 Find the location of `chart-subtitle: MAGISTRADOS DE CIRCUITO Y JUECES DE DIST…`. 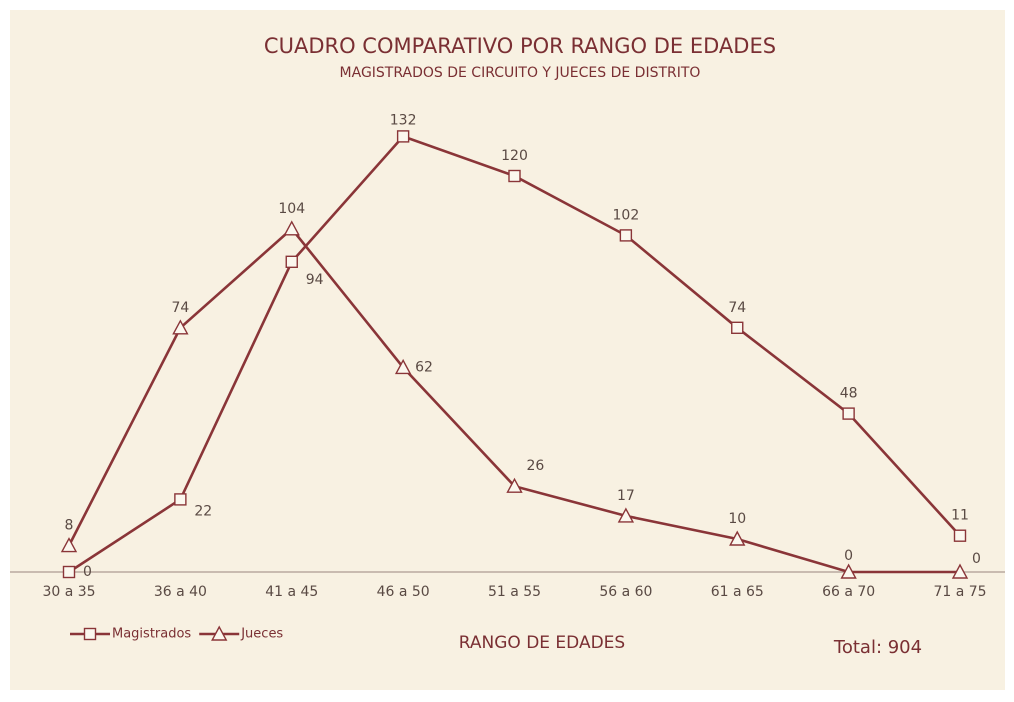

chart-subtitle: MAGISTRADOS DE CIRCUITO Y JUECES DE DIST… is located at coordinates (520, 73).